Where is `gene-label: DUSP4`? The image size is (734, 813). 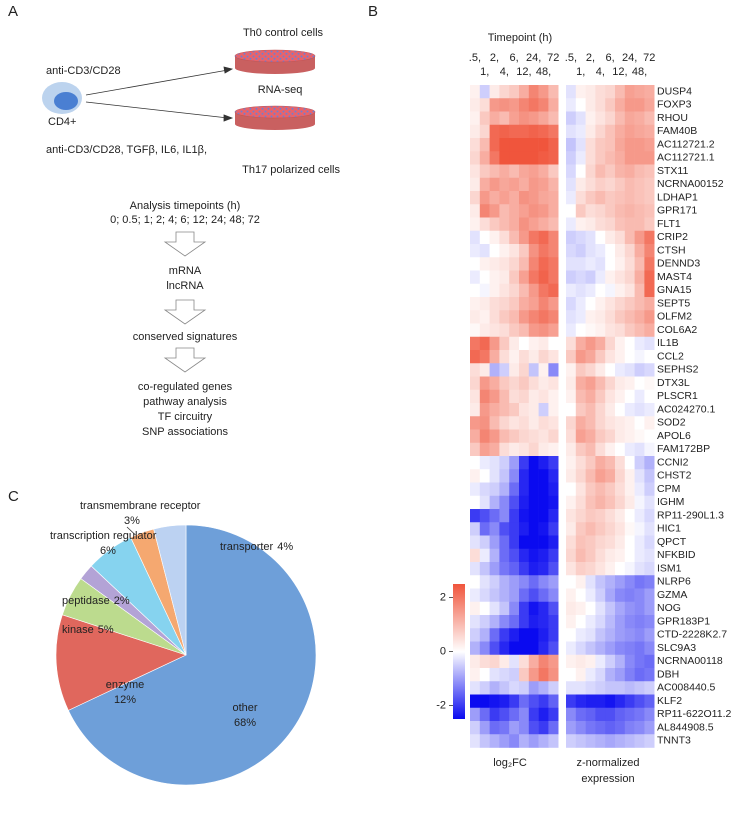 gene-label: DUSP4 is located at coordinates (674, 91).